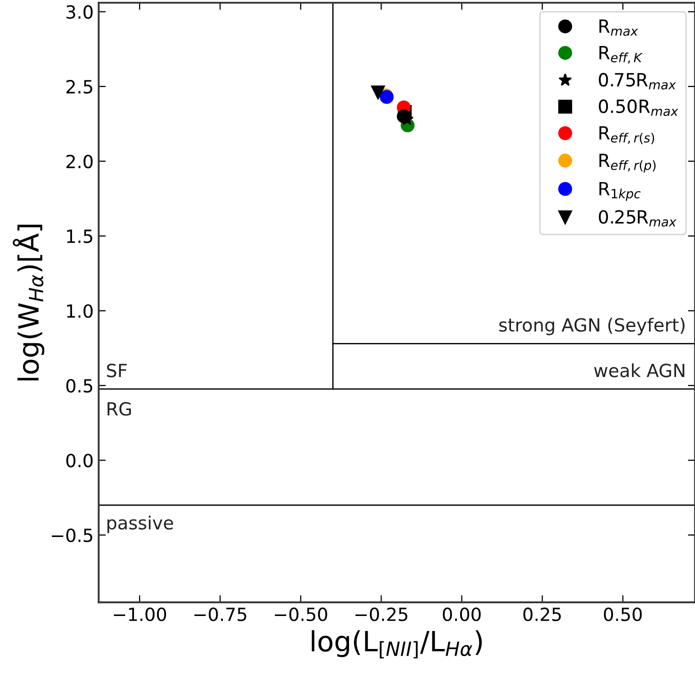 Image resolution: width=695 pixels, height=686 pixels. Describe the element at coordinates (117, 371) in the screenshot. I see `annotation: SF` at that location.